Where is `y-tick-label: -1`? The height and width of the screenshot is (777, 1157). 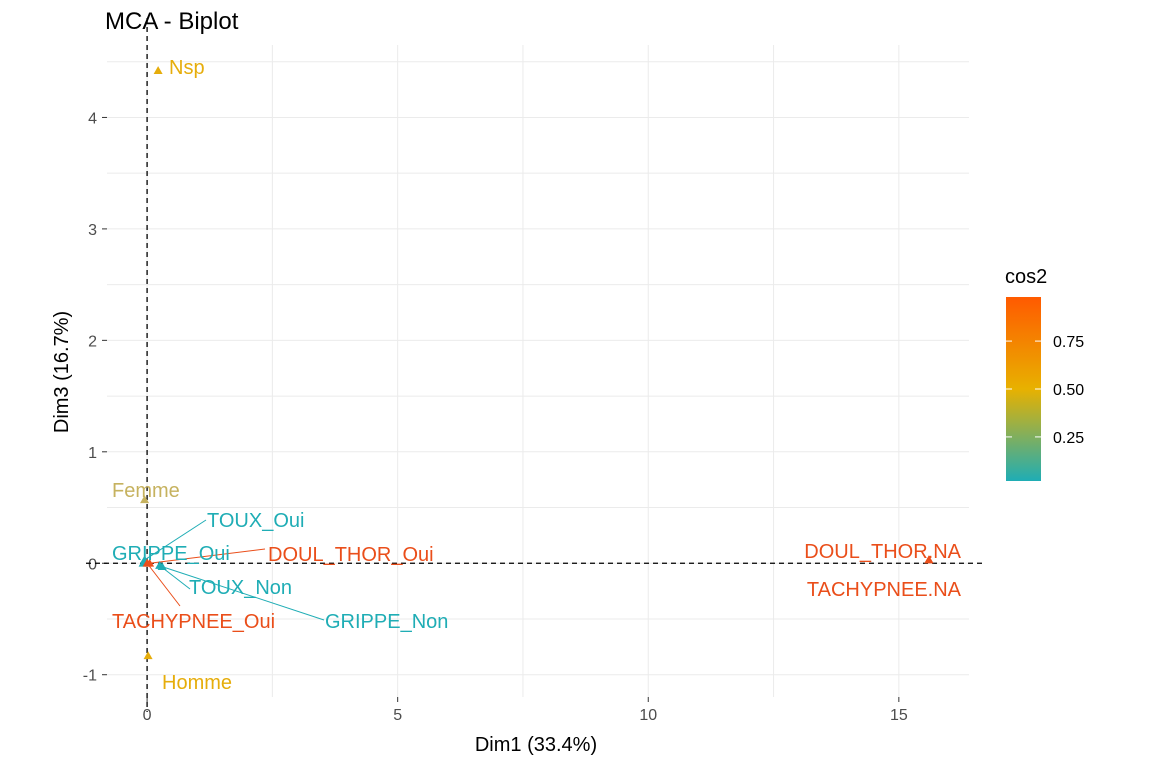 y-tick-label: -1 is located at coordinates (90, 676).